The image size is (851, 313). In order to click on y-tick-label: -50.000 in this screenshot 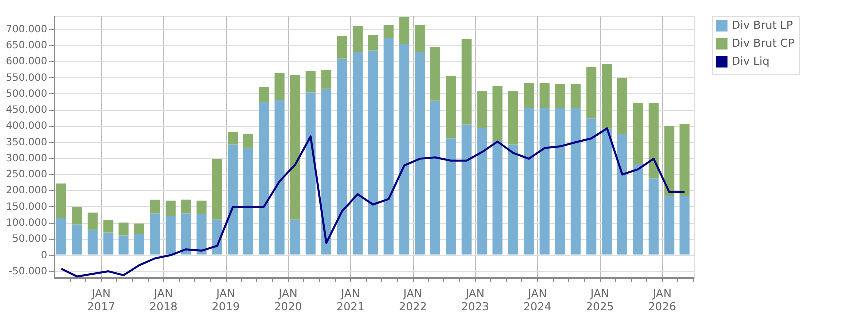, I will do `click(28, 272)`.